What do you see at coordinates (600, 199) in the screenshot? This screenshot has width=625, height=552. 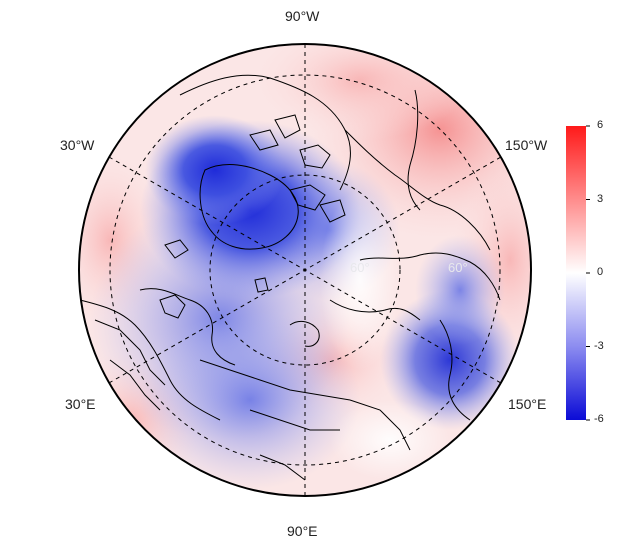 I see `colorbar-tick-3: 3` at bounding box center [600, 199].